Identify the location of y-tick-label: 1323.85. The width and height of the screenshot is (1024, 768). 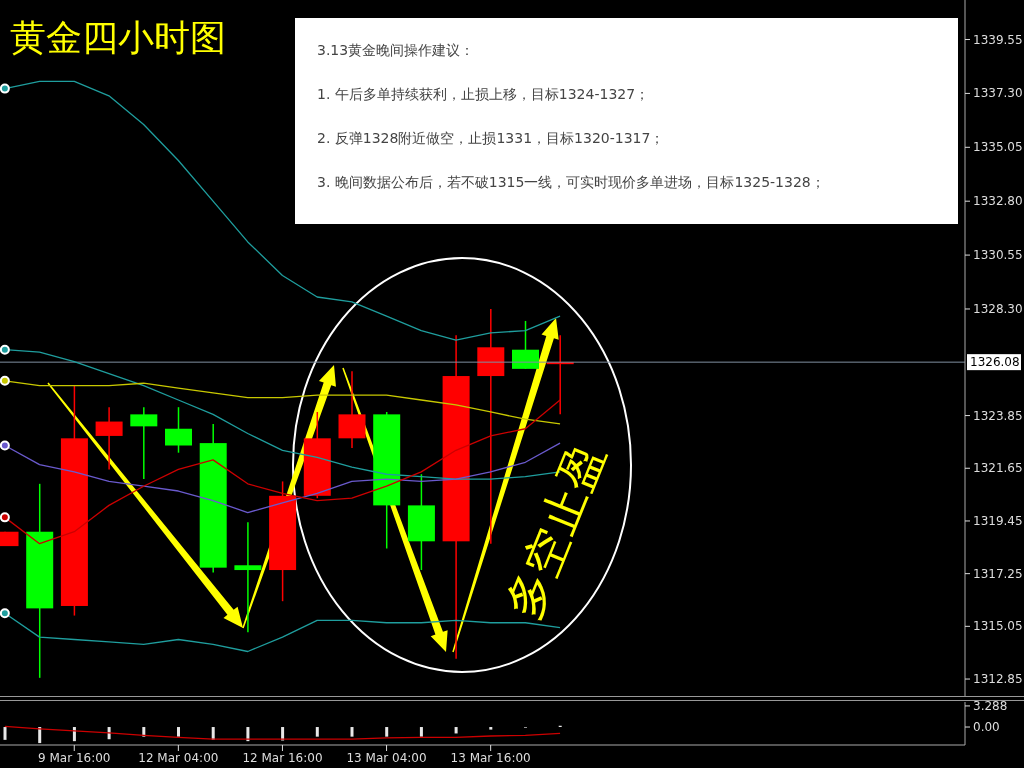
(998, 415).